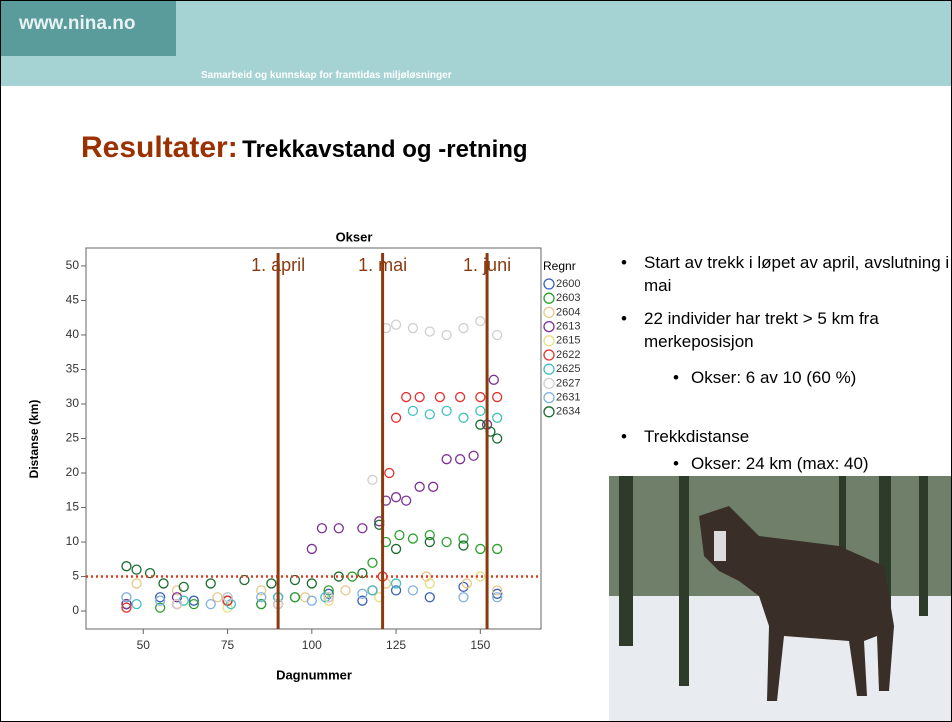 The height and width of the screenshot is (722, 952). What do you see at coordinates (568, 355) in the screenshot?
I see `legend-label: 2622` at bounding box center [568, 355].